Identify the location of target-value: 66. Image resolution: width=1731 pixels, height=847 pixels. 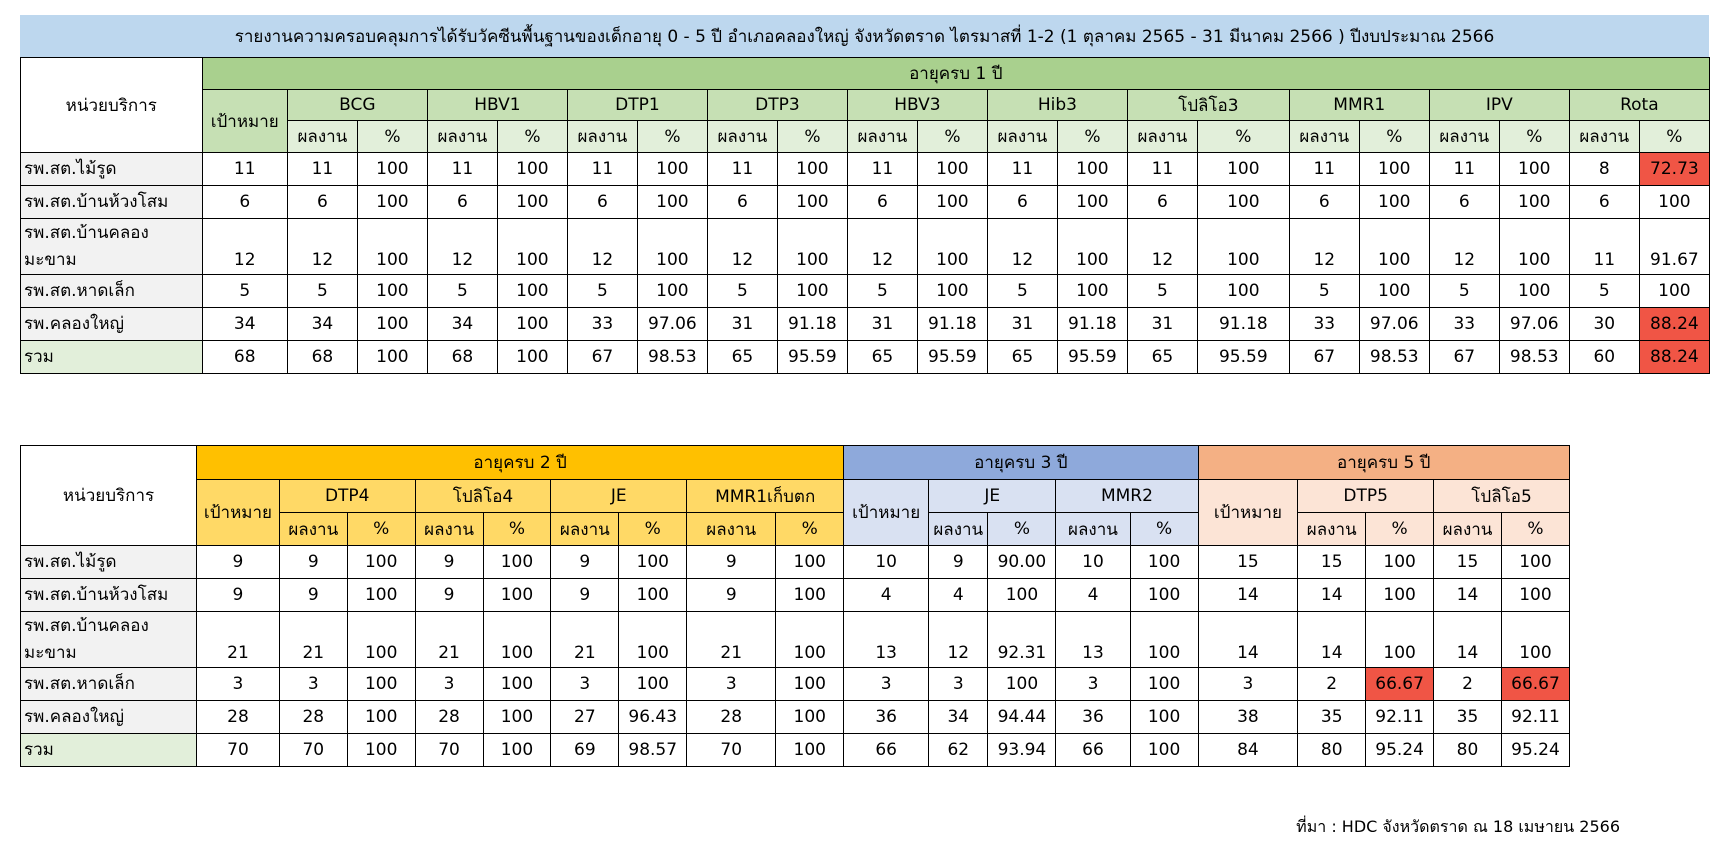
(886, 750).